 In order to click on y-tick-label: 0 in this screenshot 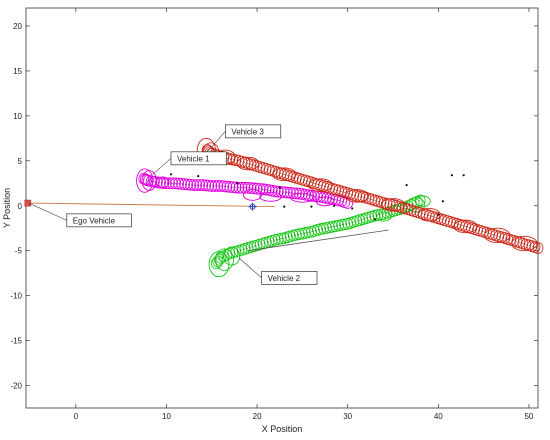, I will do `click(20, 206)`.